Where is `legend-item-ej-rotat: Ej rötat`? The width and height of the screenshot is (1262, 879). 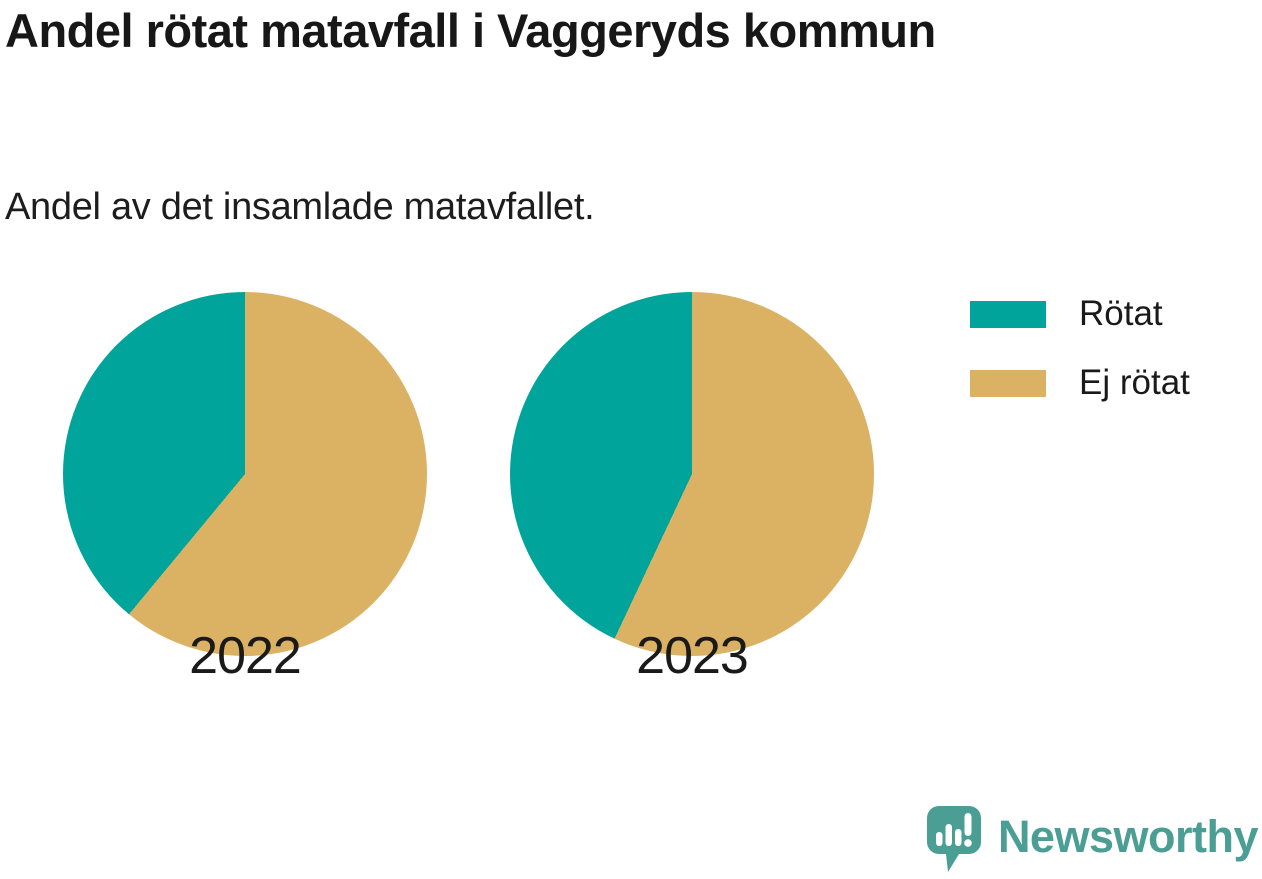 legend-item-ej-rotat: Ej rötat is located at coordinates (1080, 383).